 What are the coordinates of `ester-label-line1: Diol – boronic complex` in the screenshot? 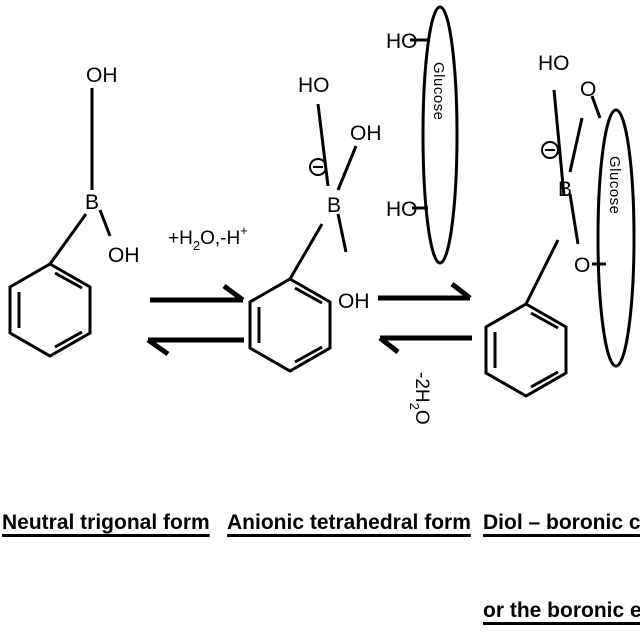 It's located at (561, 522).